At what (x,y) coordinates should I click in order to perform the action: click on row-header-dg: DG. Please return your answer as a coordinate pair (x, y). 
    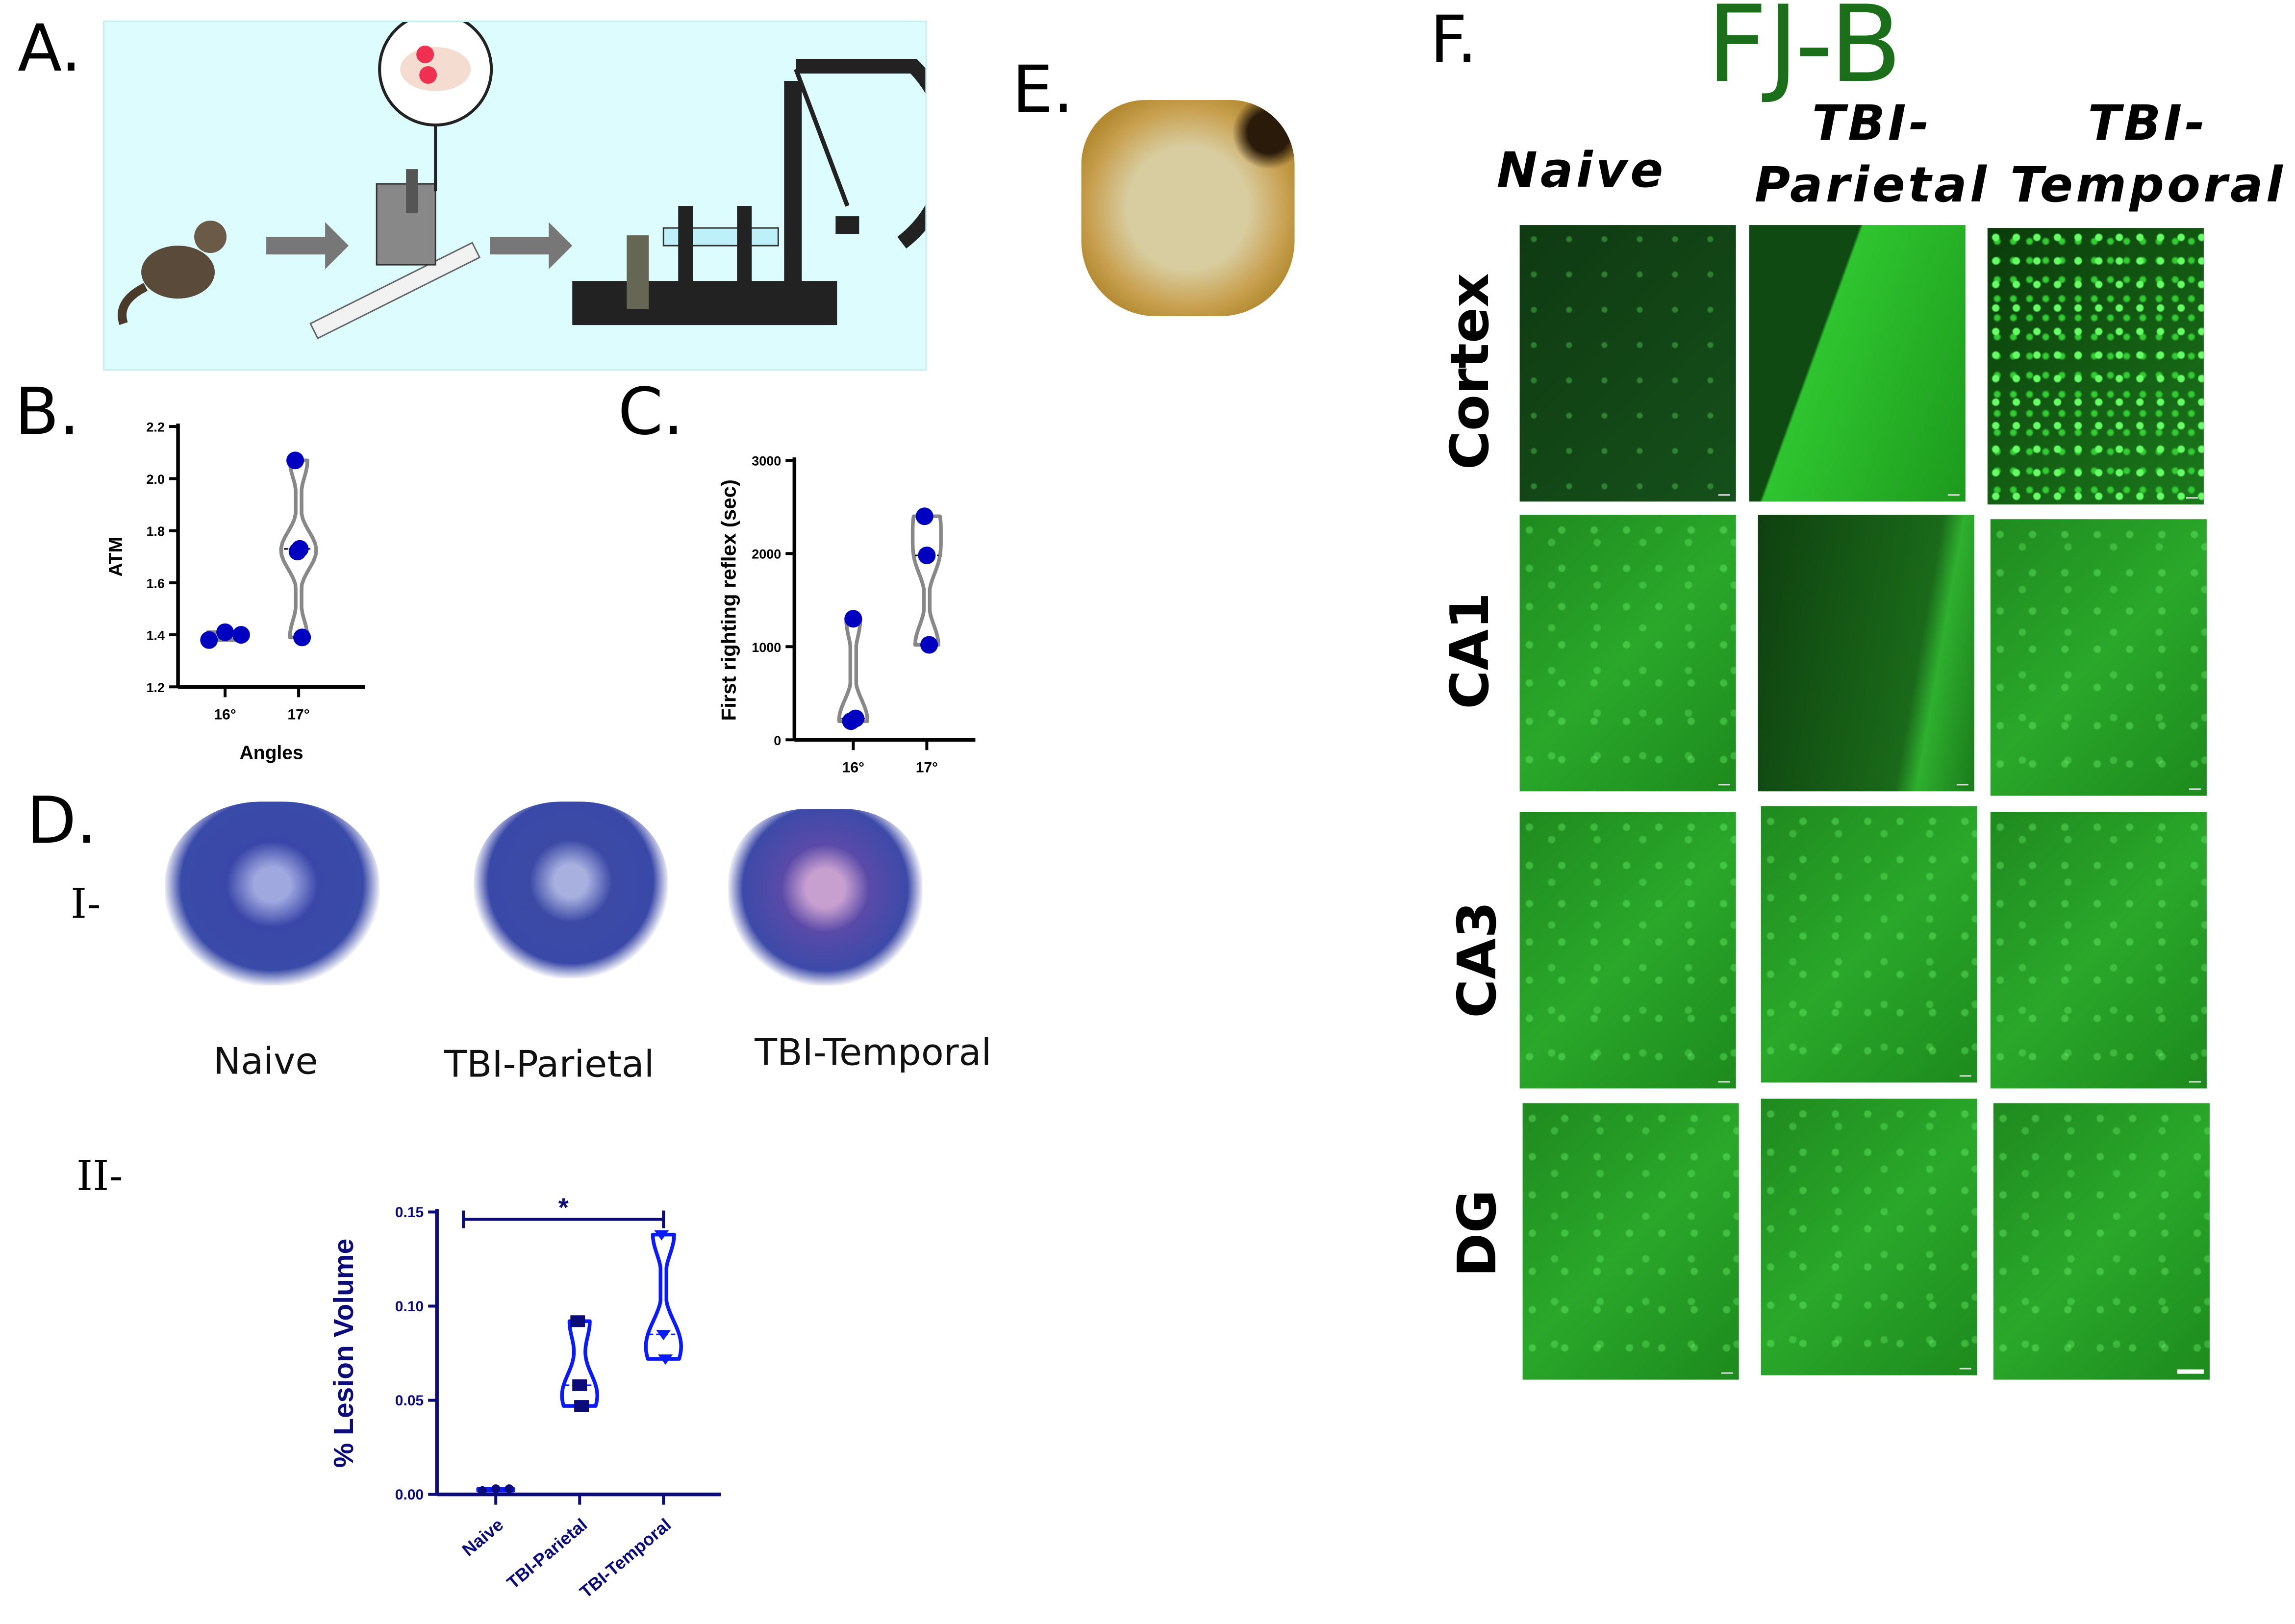
    Looking at the image, I should click on (1478, 1233).